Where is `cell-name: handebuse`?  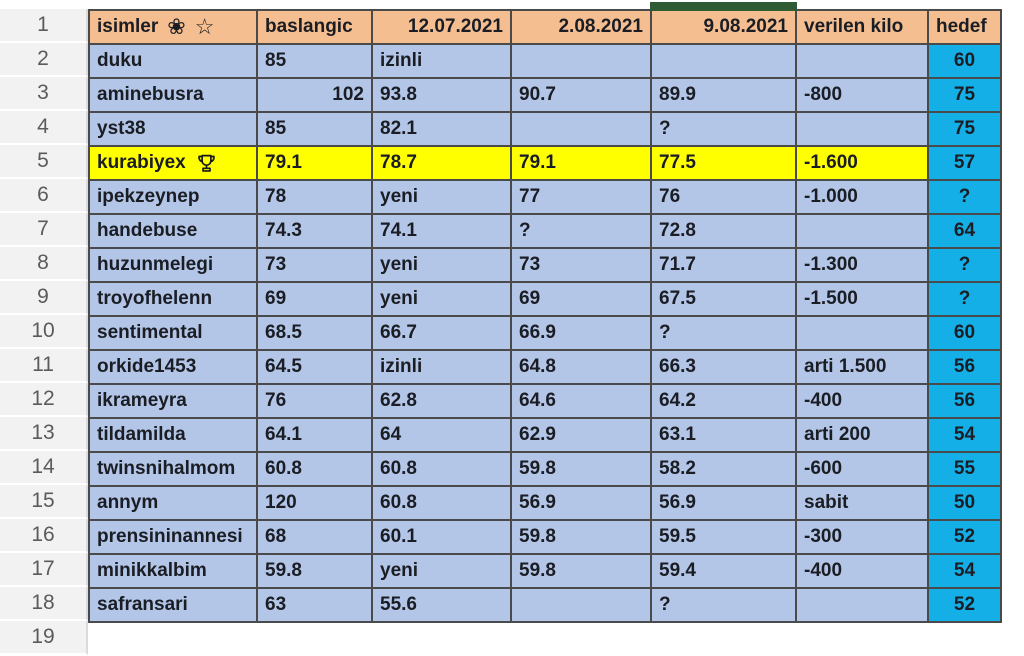 cell-name: handebuse is located at coordinates (173, 231).